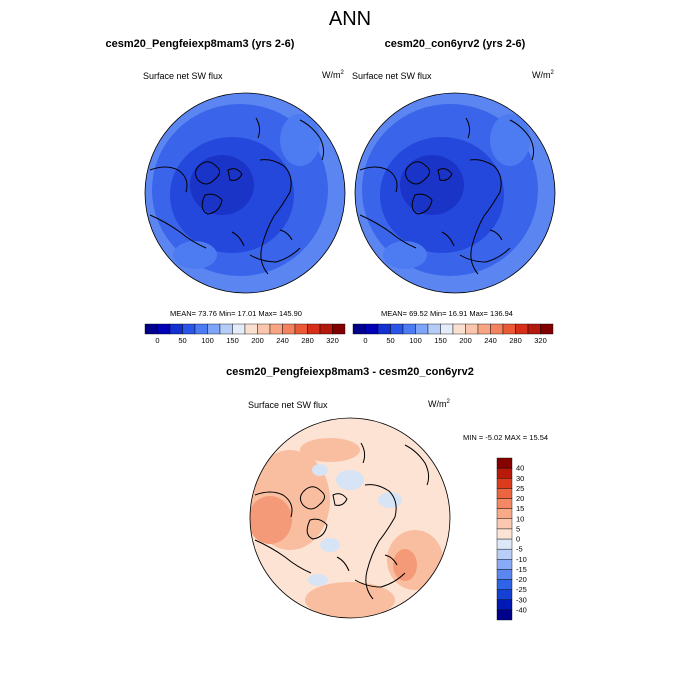 The image size is (700, 700). I want to click on colorbar-diff-tick-label: -25, so click(521, 589).